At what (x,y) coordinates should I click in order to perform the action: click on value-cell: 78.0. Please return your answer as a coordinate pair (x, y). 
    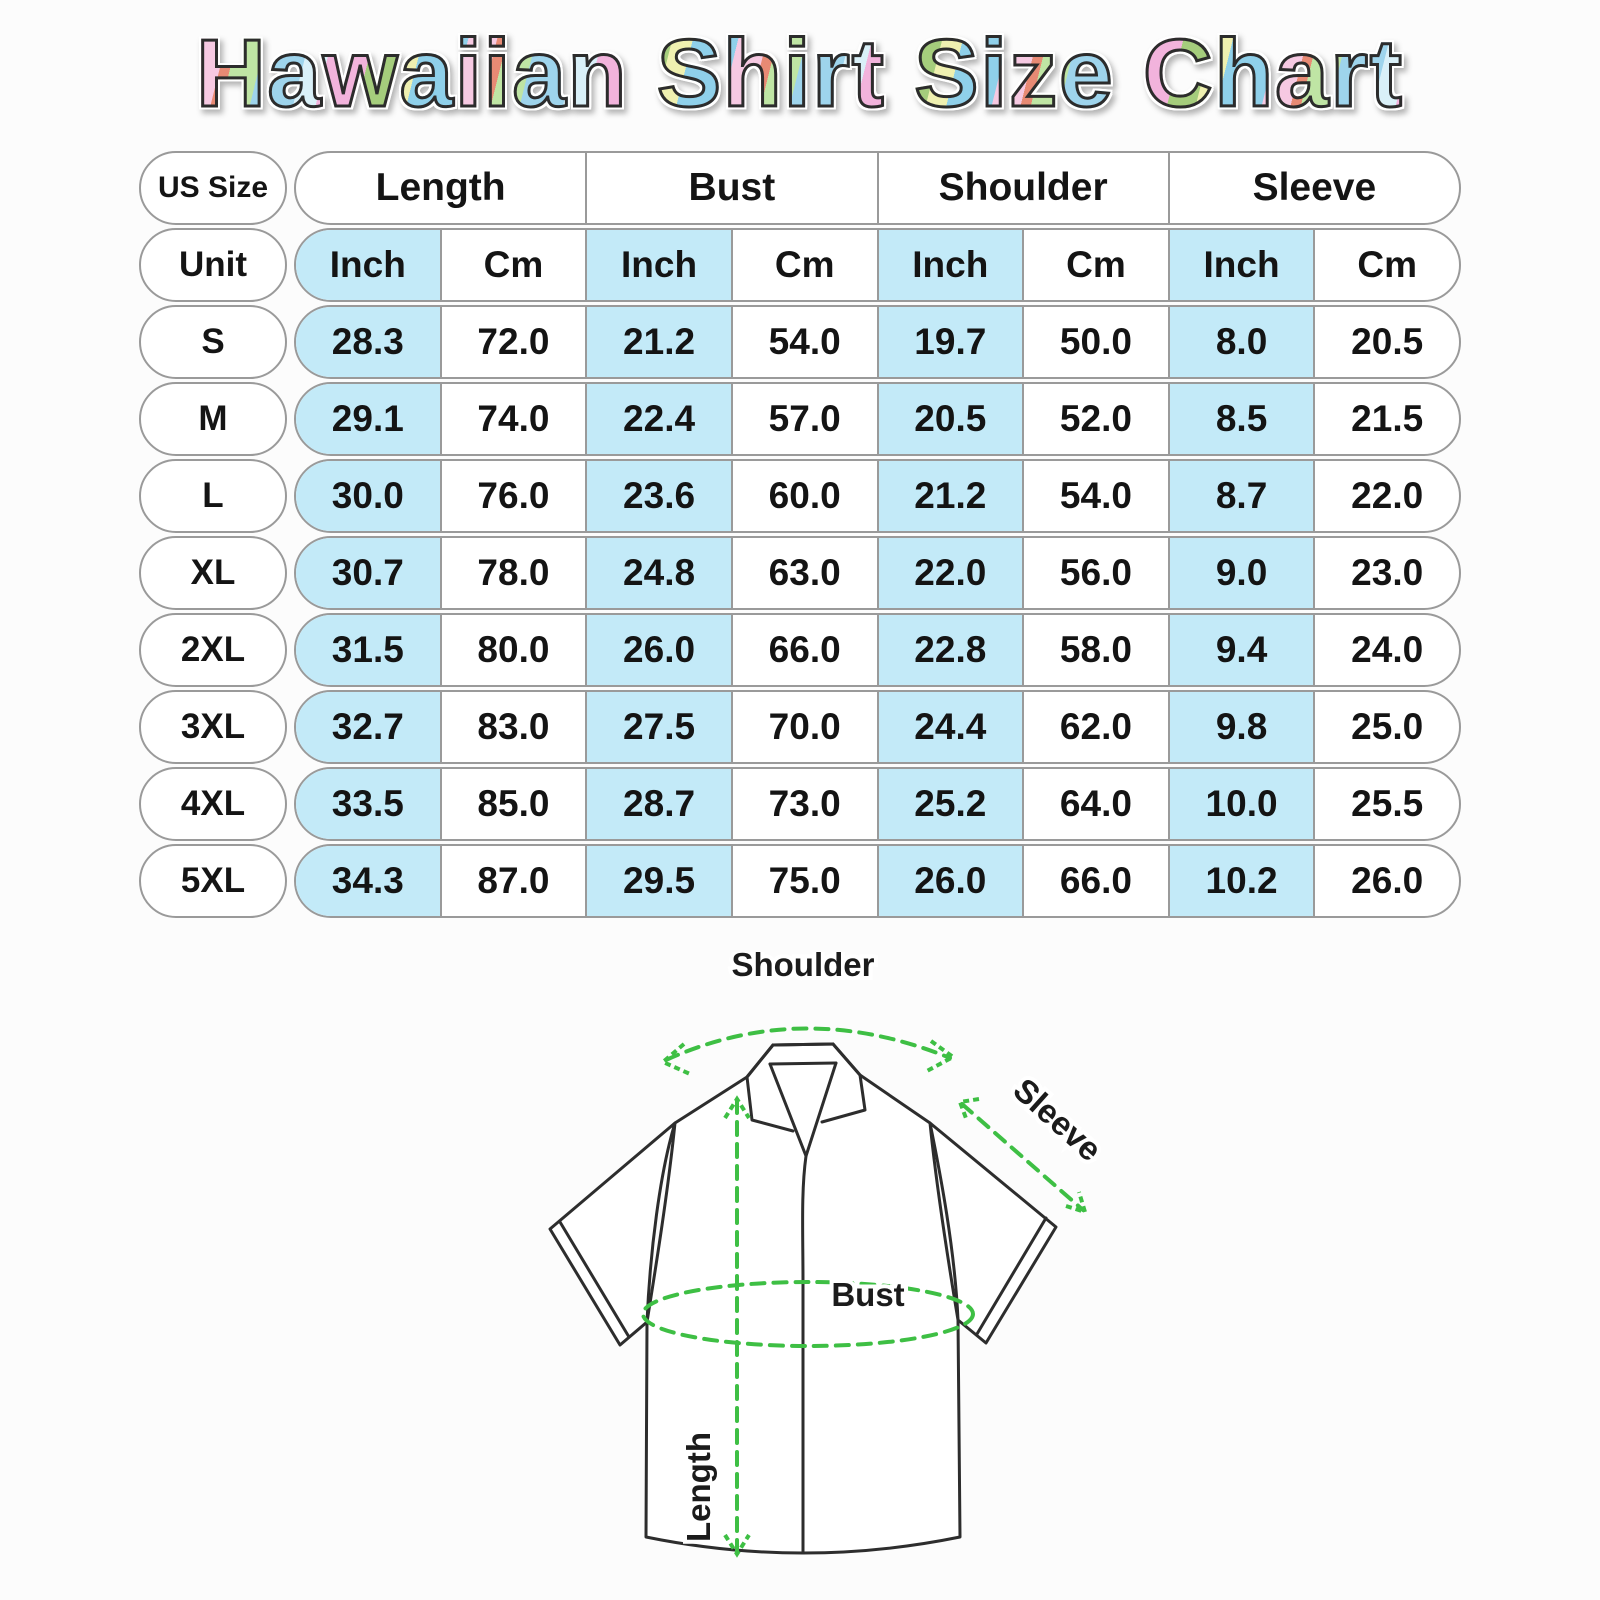
    Looking at the image, I should click on (512, 572).